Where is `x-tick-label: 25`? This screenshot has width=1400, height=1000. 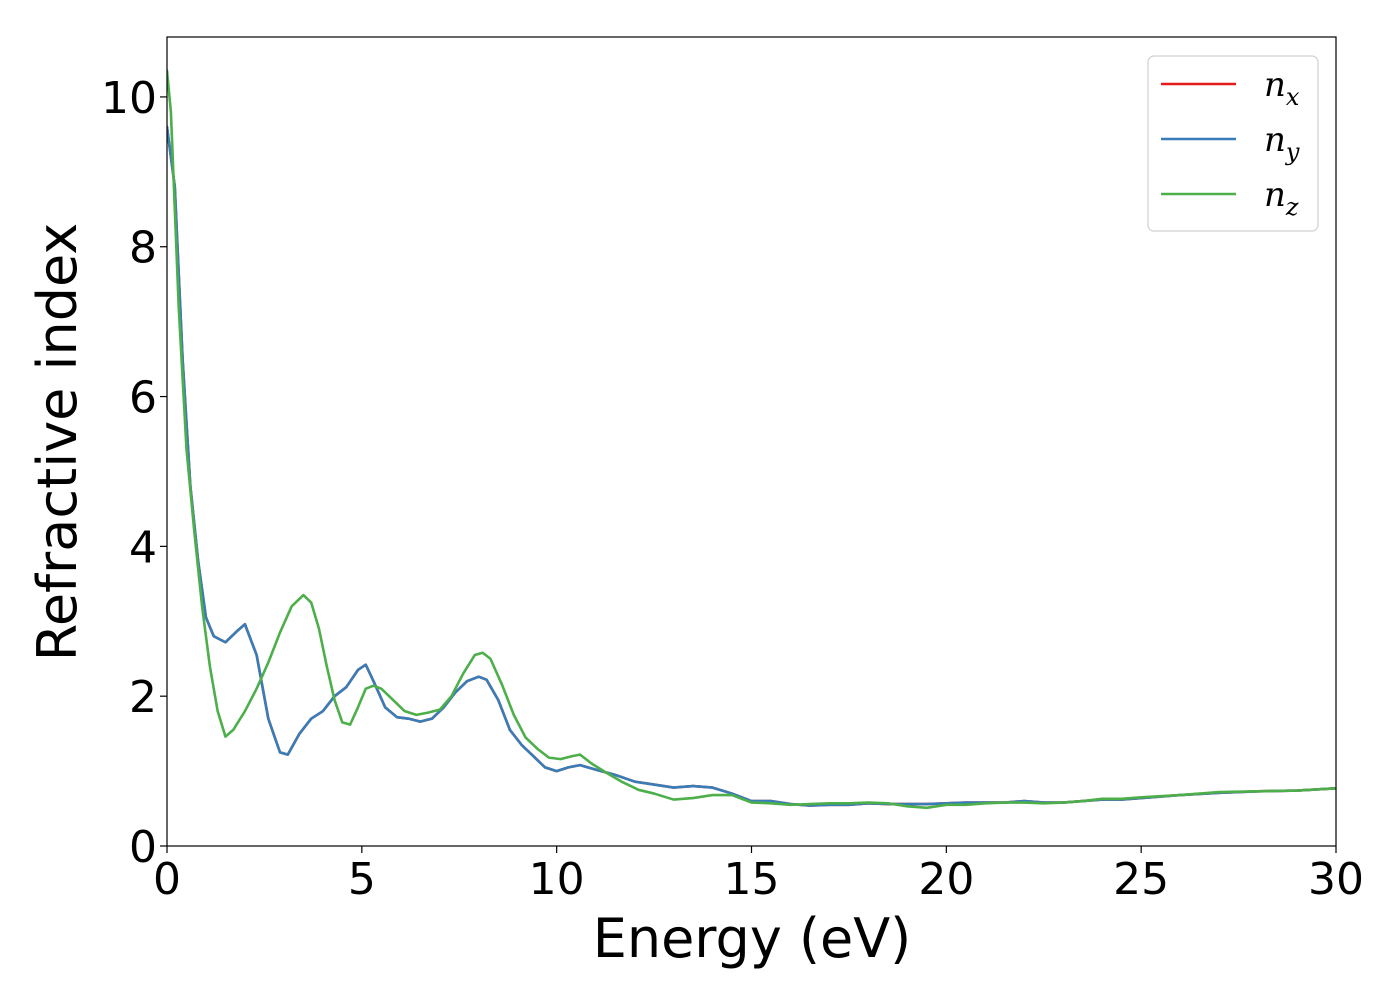
x-tick-label: 25 is located at coordinates (1141, 879).